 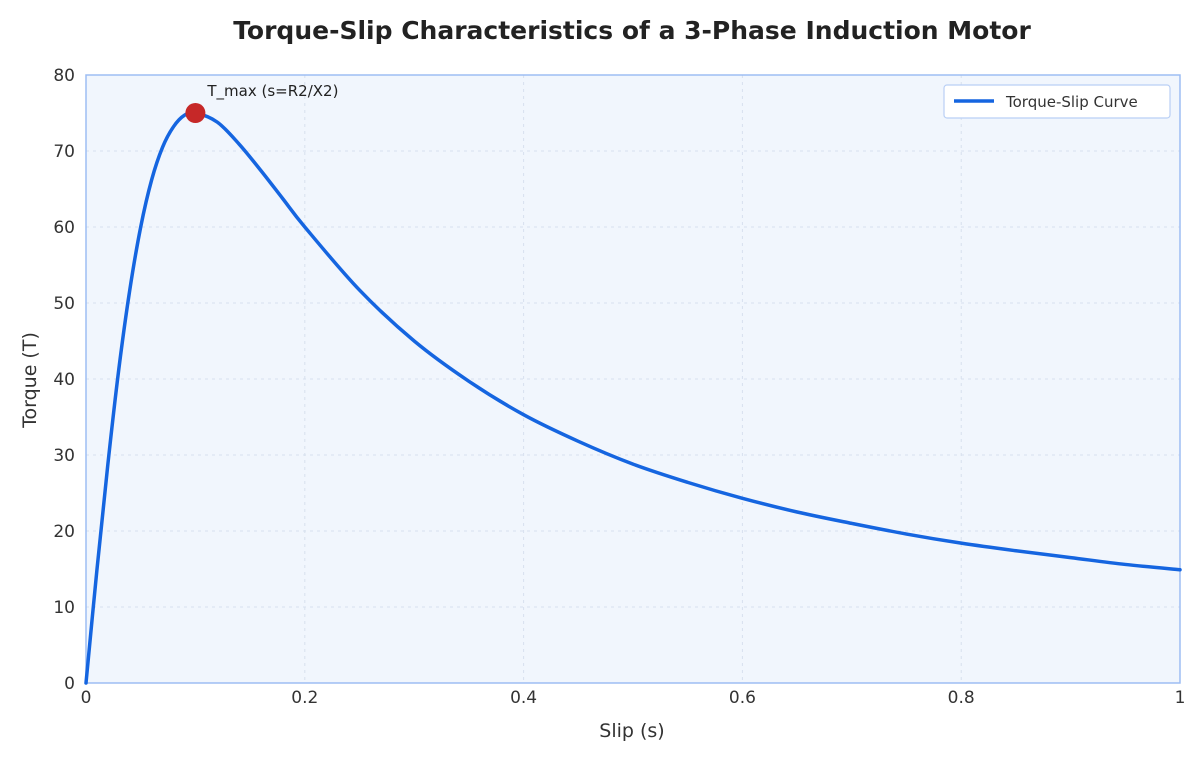 What do you see at coordinates (64, 456) in the screenshot?
I see `y-tick-label: 30` at bounding box center [64, 456].